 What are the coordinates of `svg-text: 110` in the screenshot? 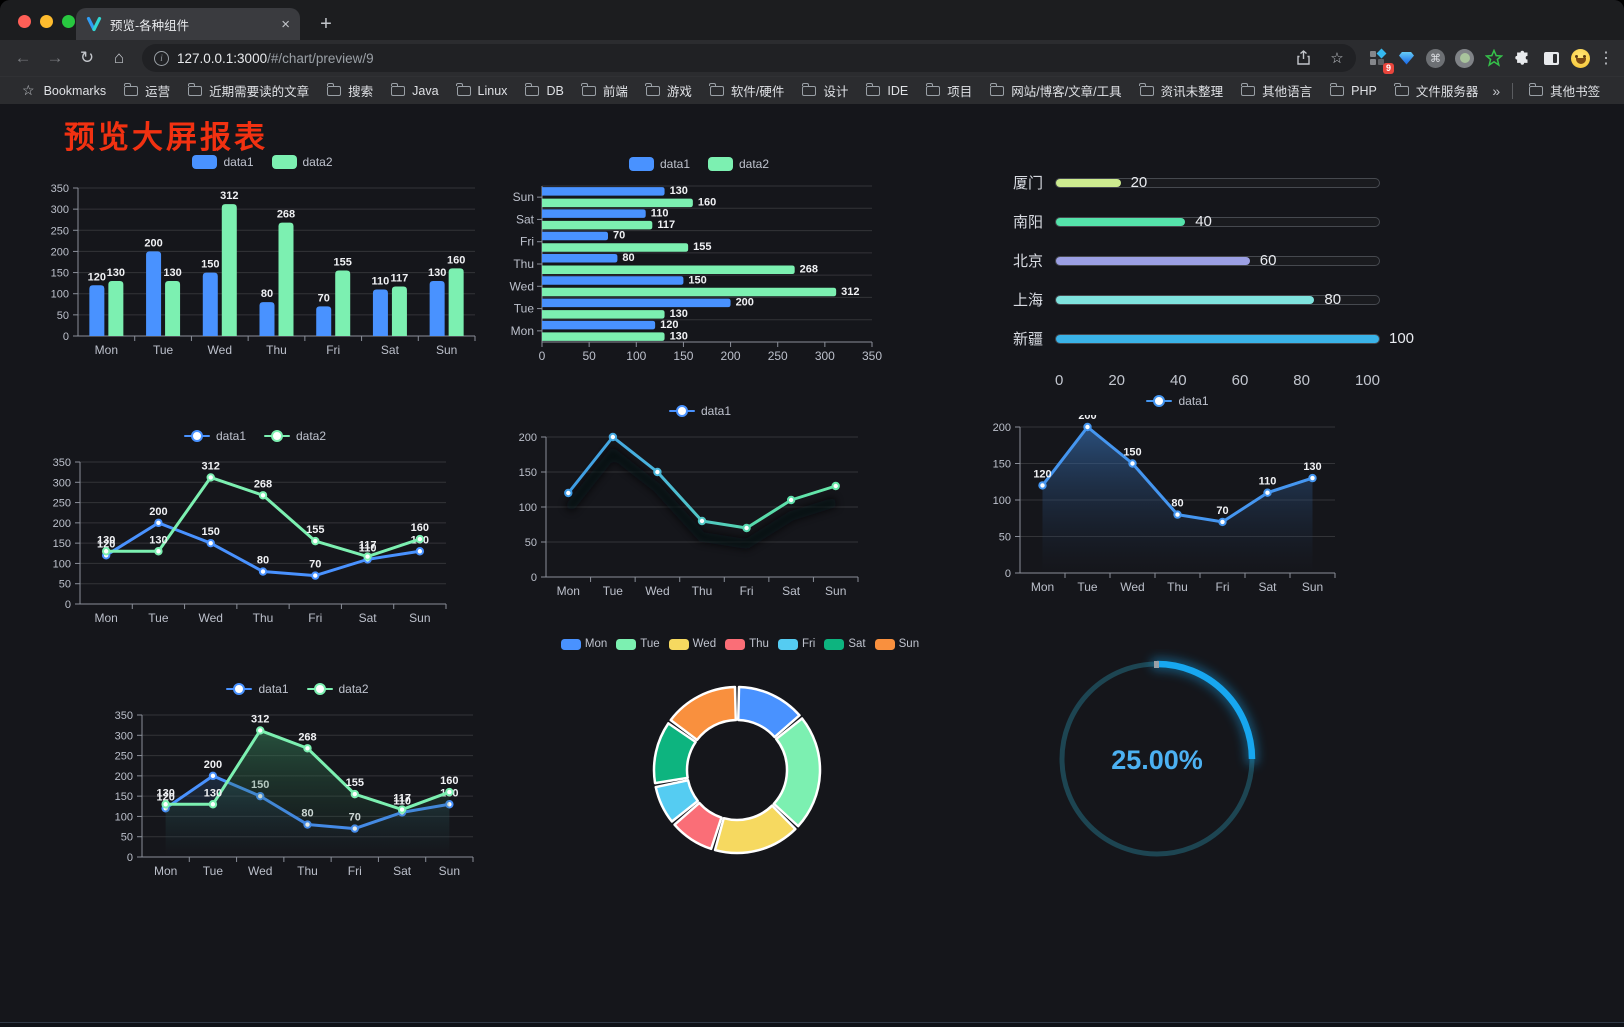 It's located at (368, 548).